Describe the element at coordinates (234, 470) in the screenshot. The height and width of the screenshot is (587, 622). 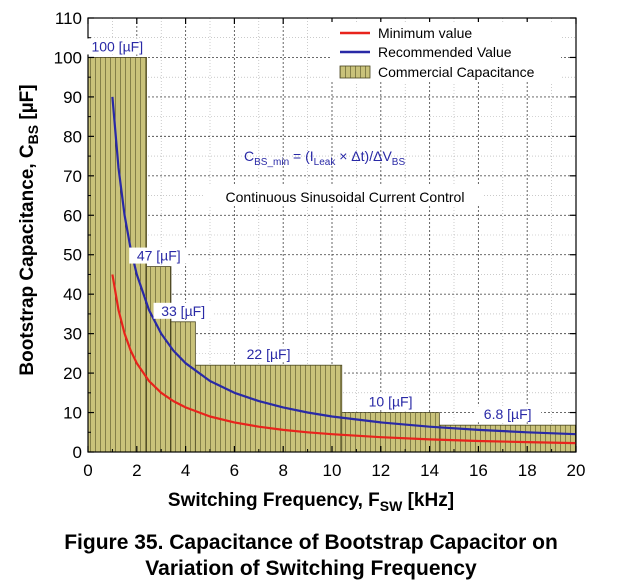
I see `x-tick-label: 6` at that location.